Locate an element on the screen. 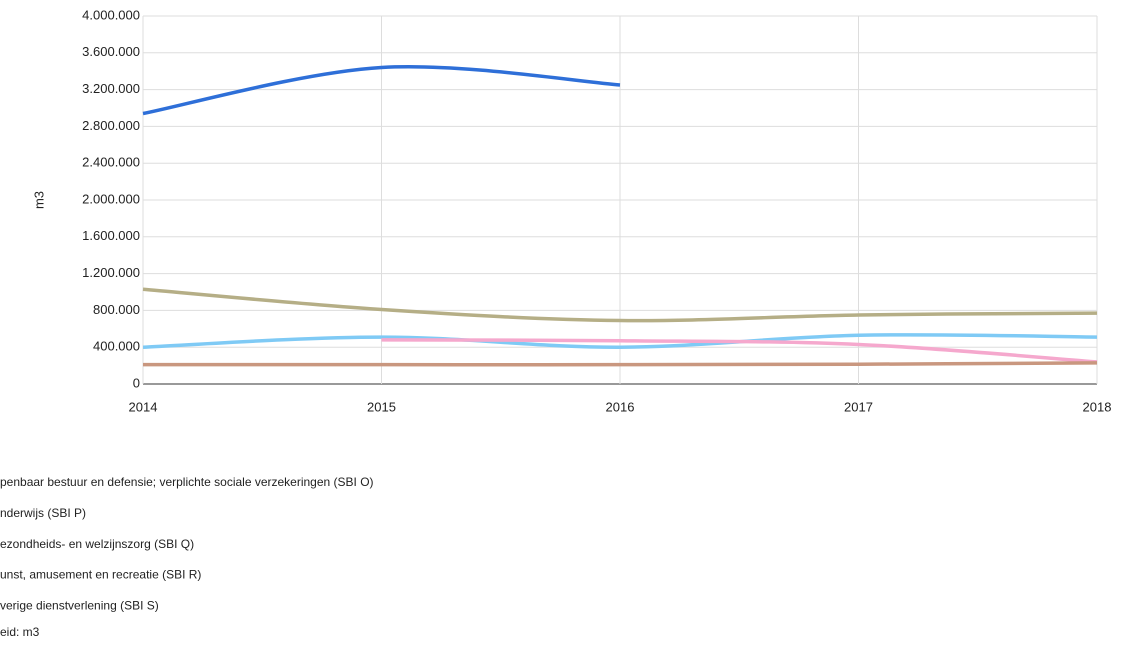  y-tick-label: 2.000.000 is located at coordinates (111, 198).